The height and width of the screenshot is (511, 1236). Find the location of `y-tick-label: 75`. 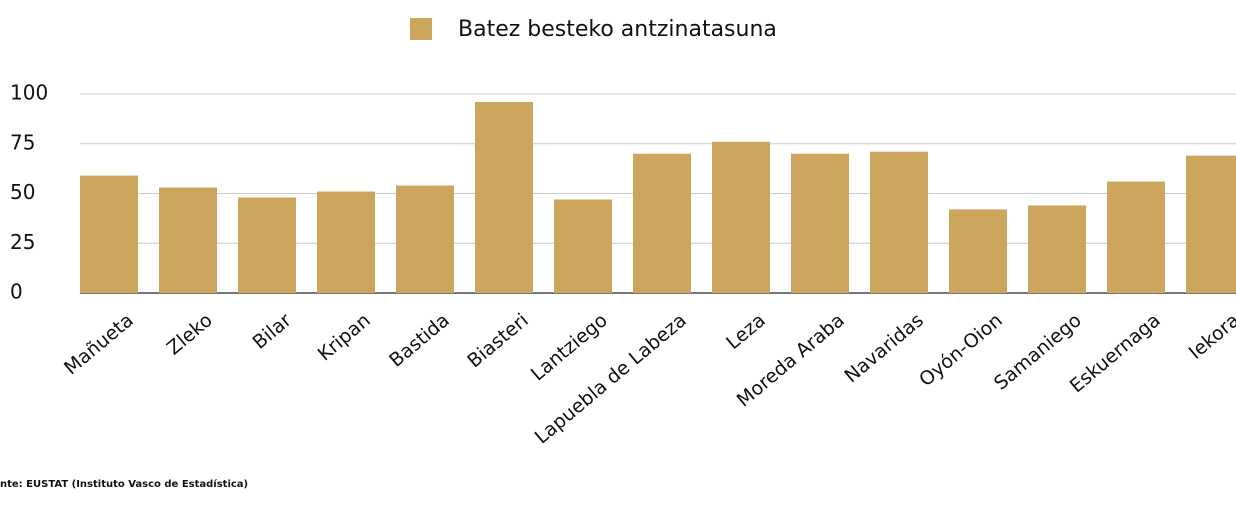

y-tick-label: 75 is located at coordinates (22, 142).